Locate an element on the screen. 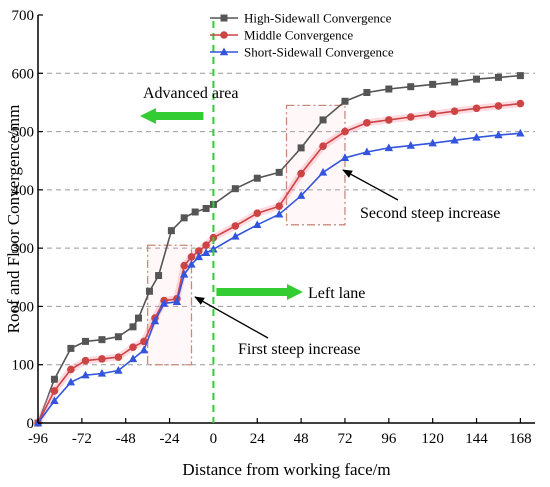 This screenshot has height=487, width=550. first-steep-arrow is located at coordinates (231, 317).